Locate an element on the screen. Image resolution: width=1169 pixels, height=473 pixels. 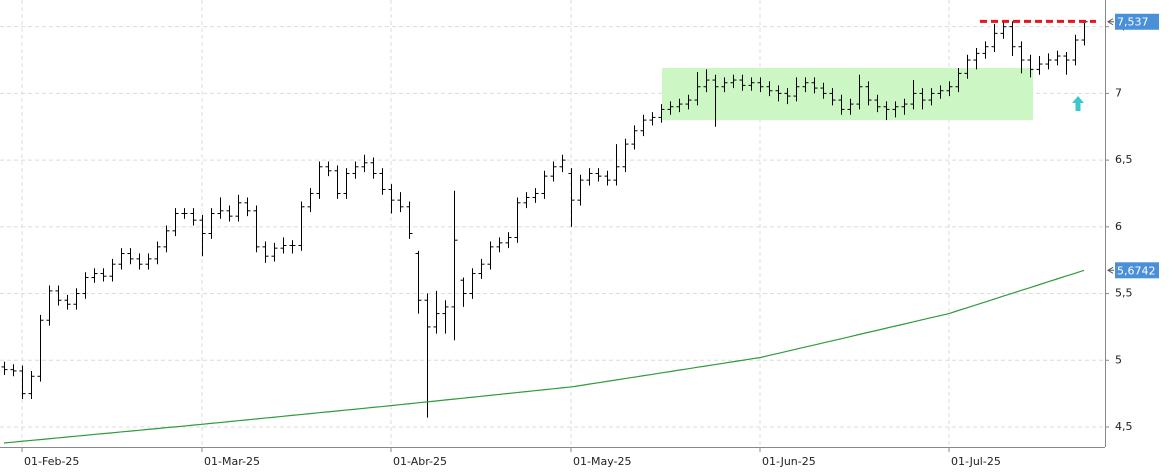
y-tick-label: 5,5 is located at coordinates (1124, 293).